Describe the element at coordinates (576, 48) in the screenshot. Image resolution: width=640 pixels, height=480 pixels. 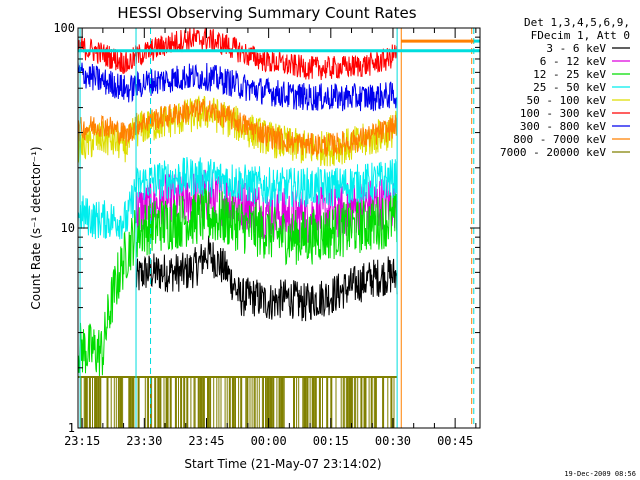
I see `legend-entry-label: 3 - 6 keV` at that location.